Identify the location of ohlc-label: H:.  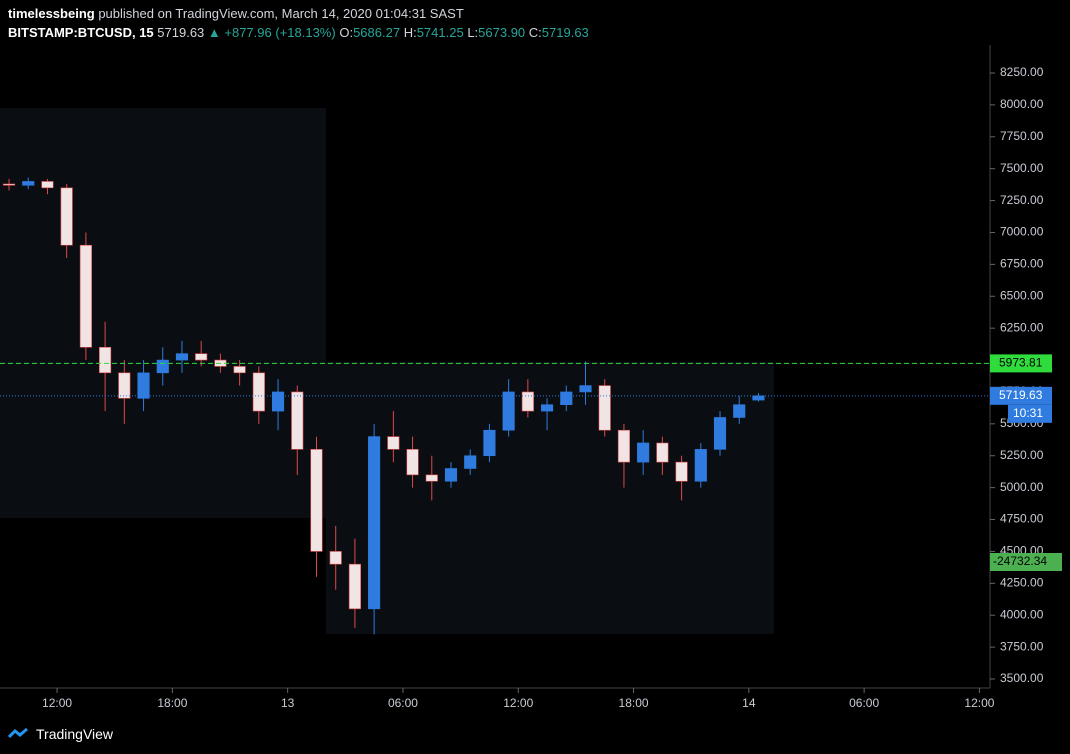
(410, 32).